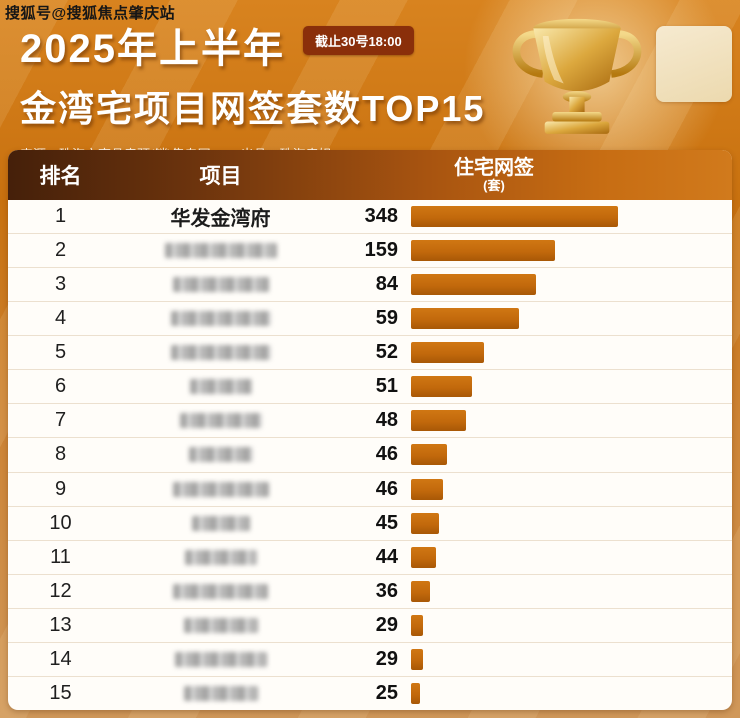  Describe the element at coordinates (60, 176) in the screenshot. I see `col-rank: 排名` at that location.